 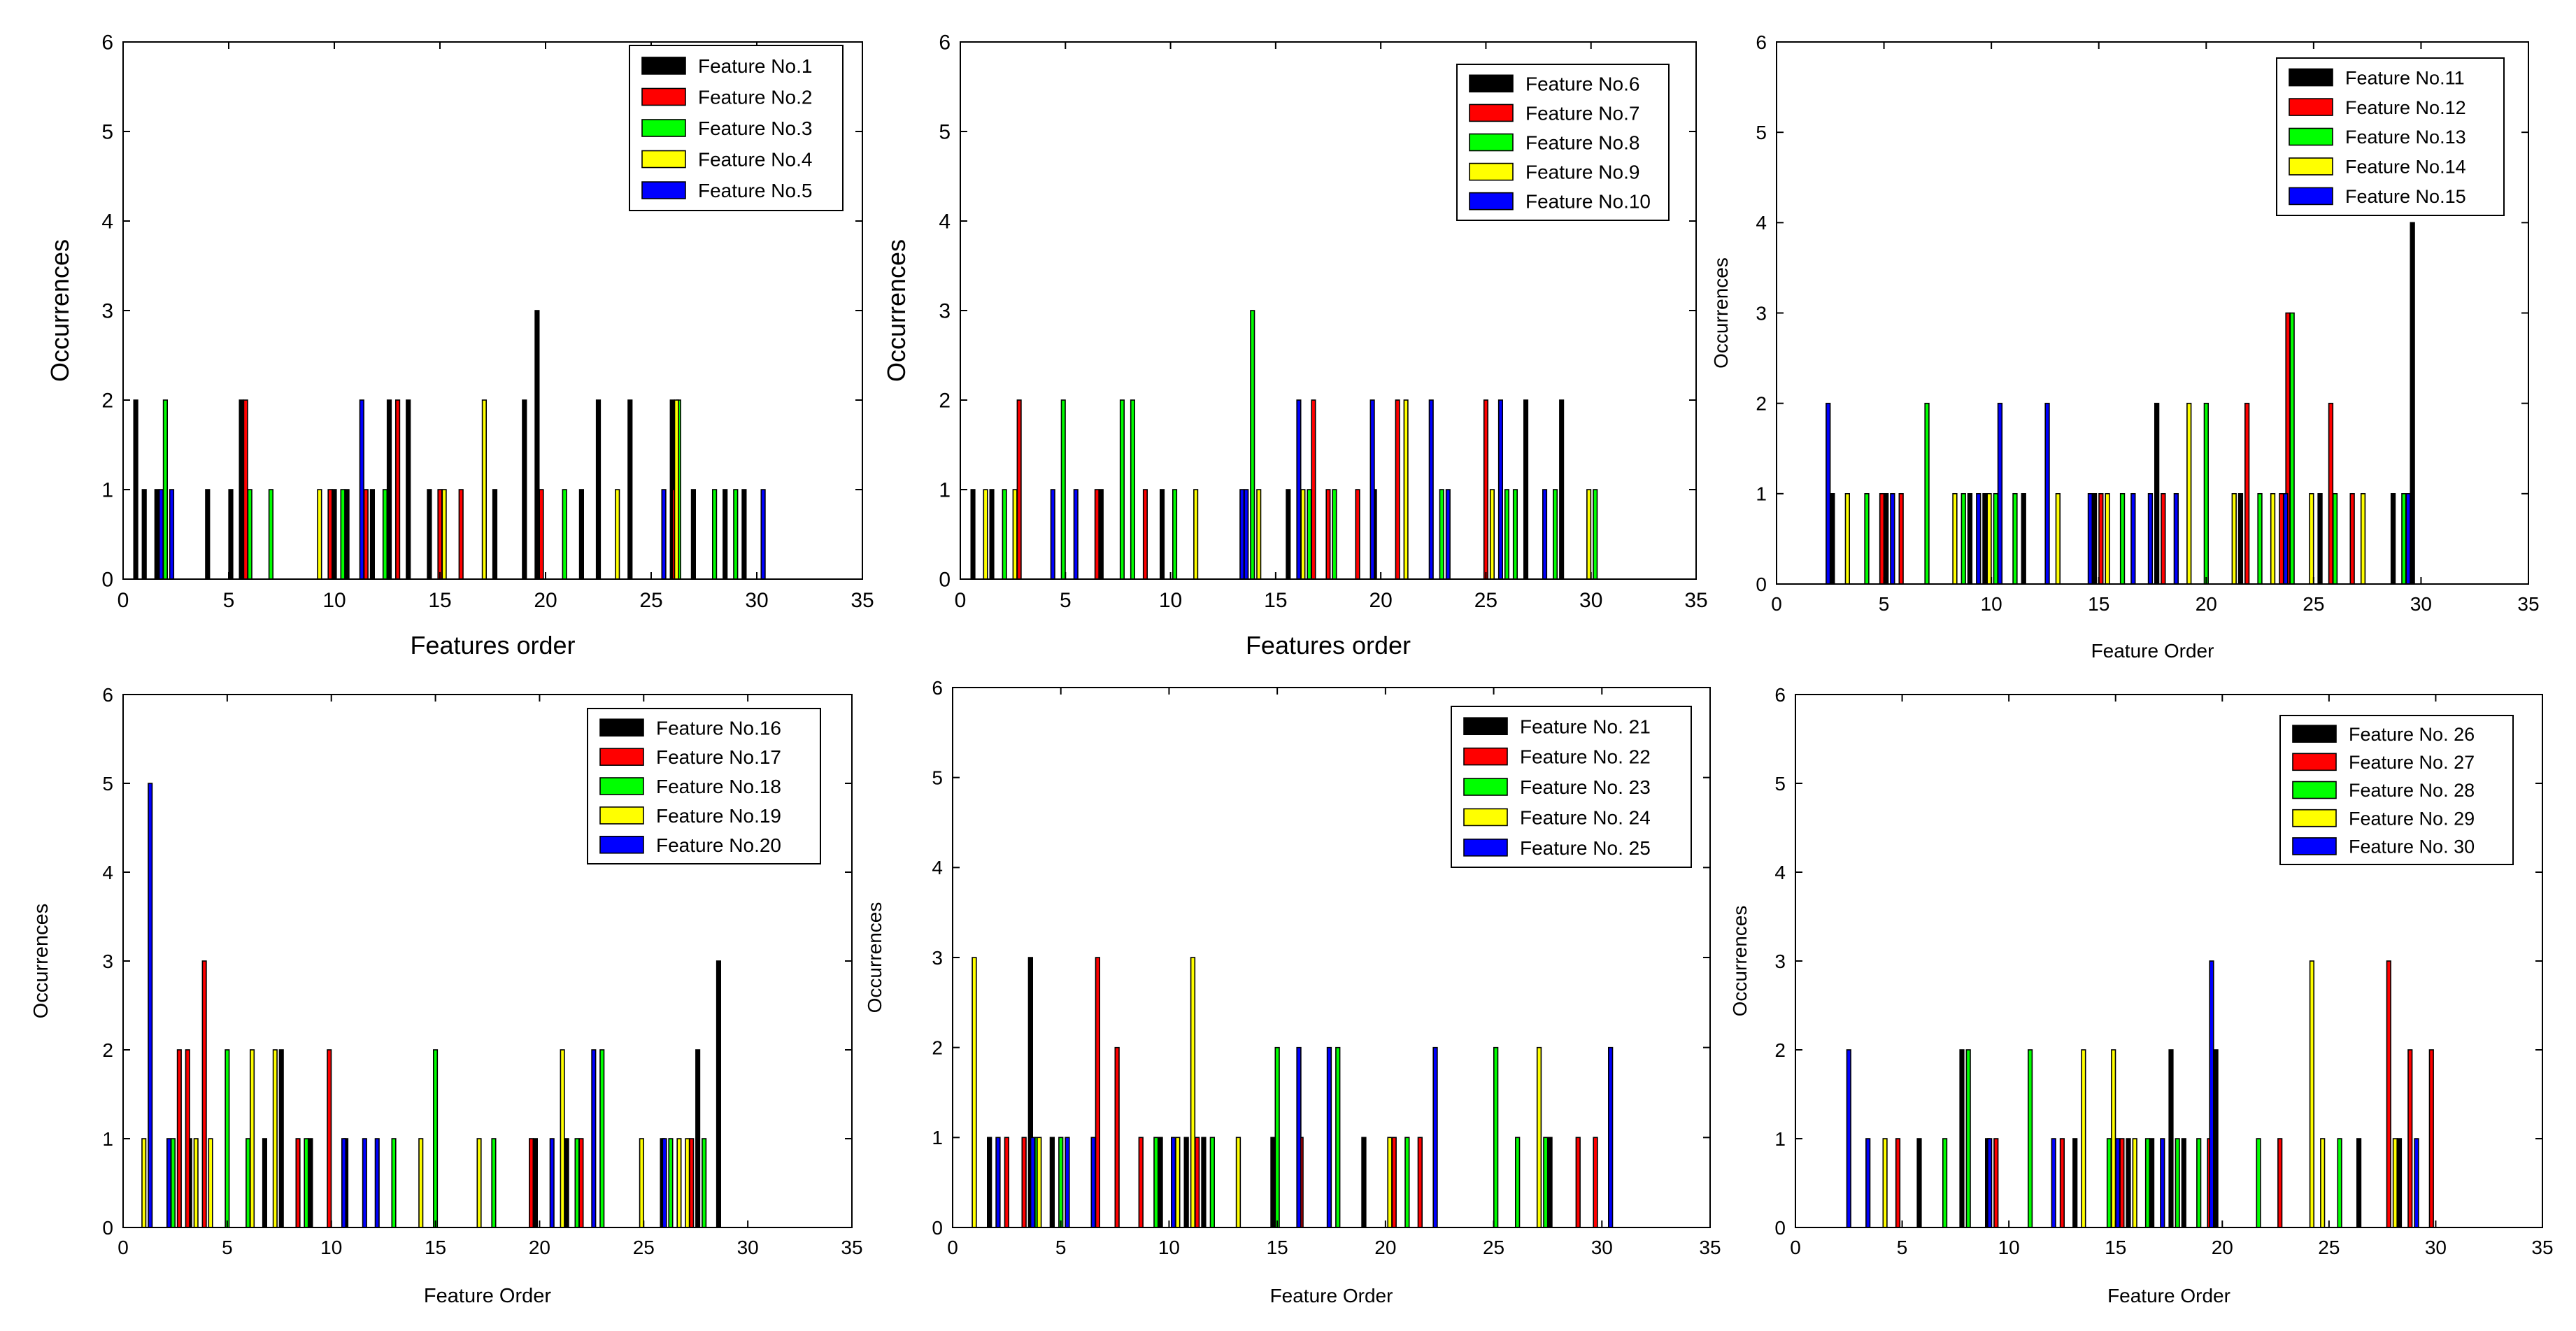 I want to click on x-tick-label: 30, so click(x=748, y=1247).